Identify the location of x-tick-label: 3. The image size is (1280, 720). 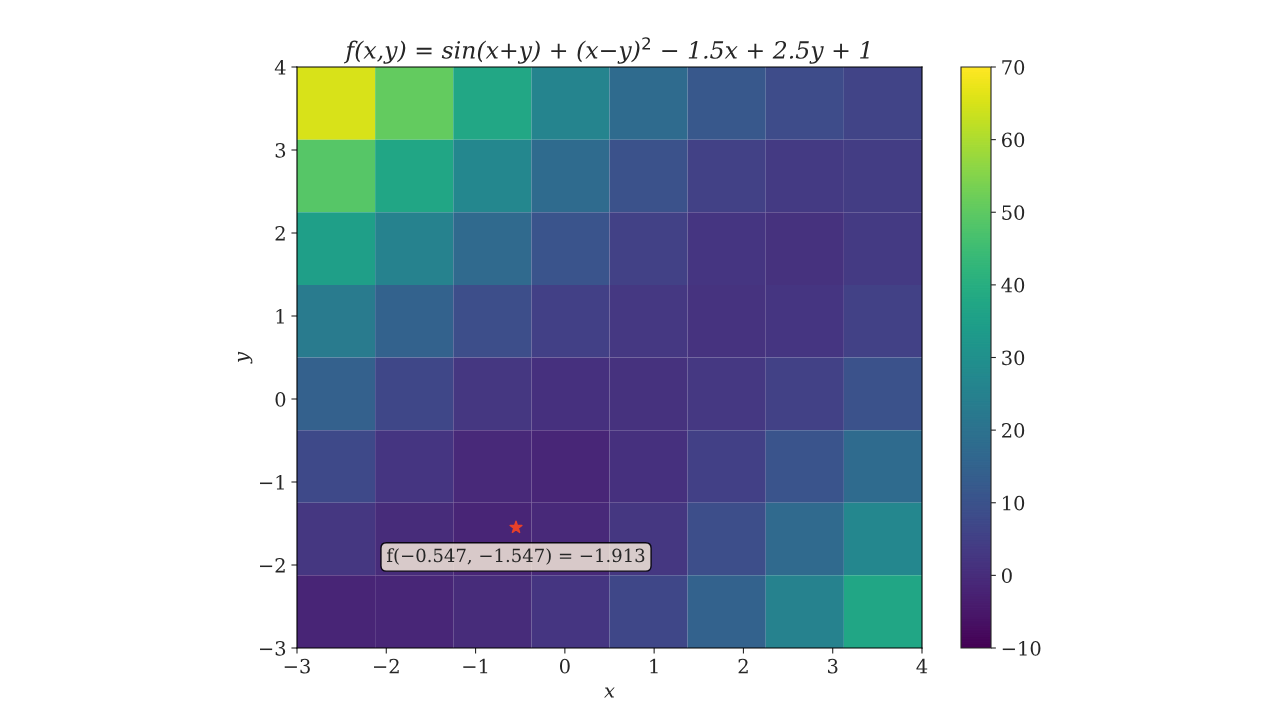
(833, 666).